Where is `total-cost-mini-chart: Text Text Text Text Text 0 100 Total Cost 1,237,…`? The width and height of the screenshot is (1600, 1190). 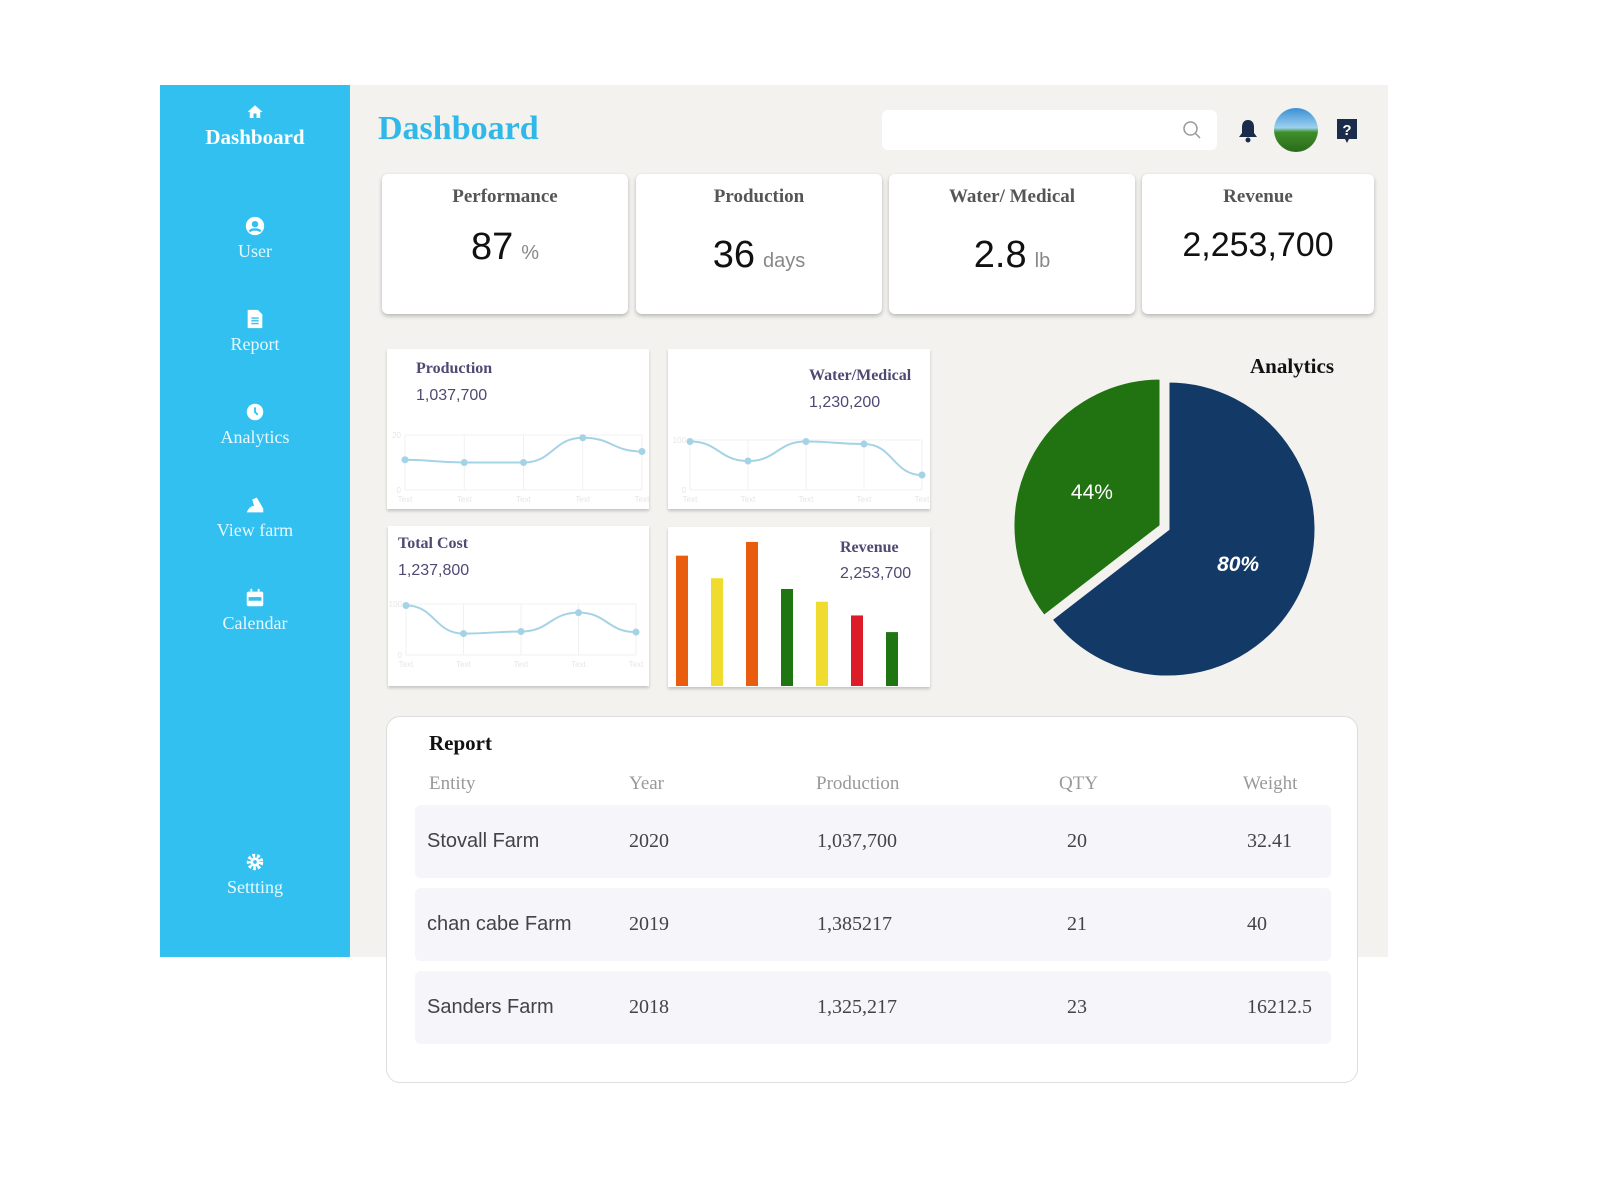 total-cost-mini-chart: Text Text Text Text Text 0 100 Total Cost 1,237,… is located at coordinates (518, 606).